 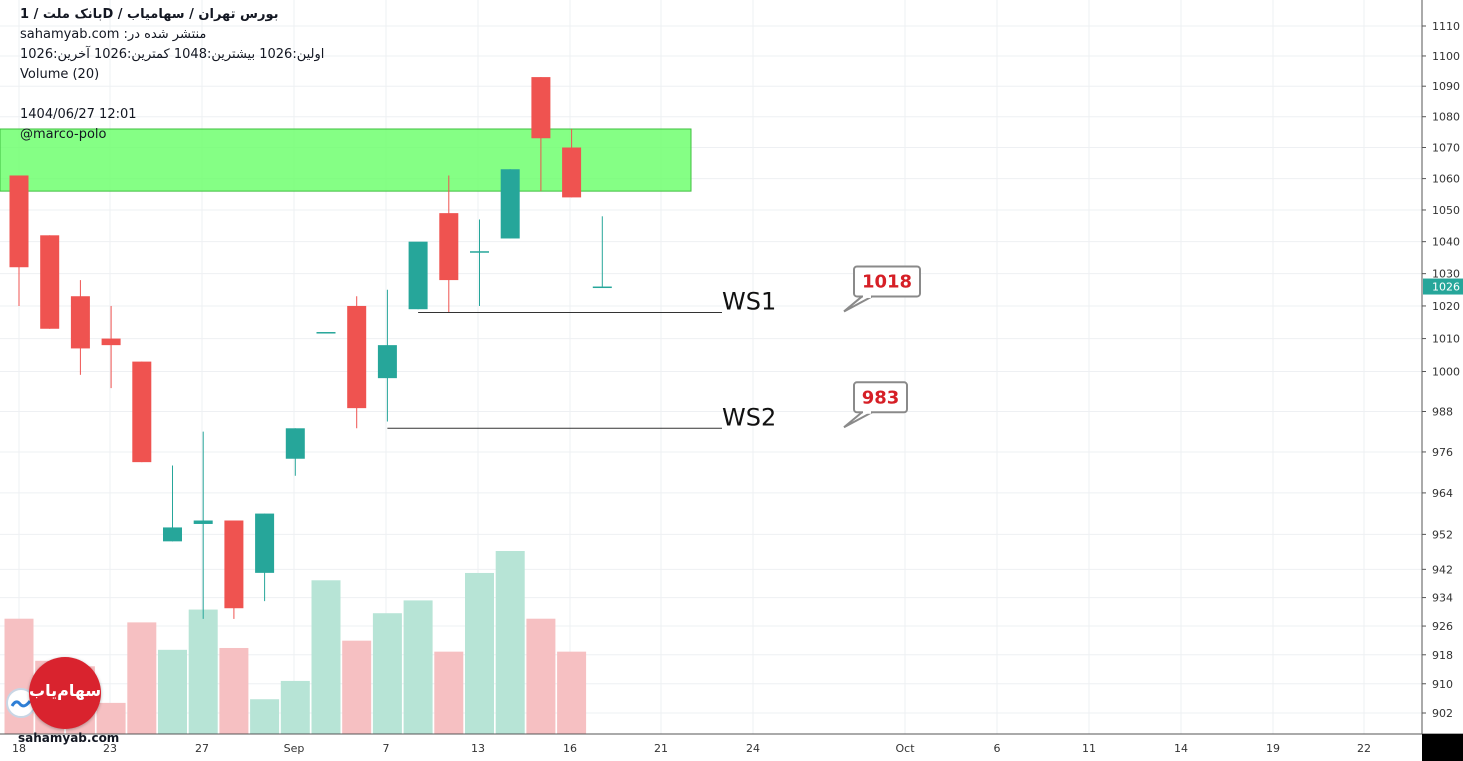 I want to click on y-tick-label: 902, so click(x=1442, y=713).